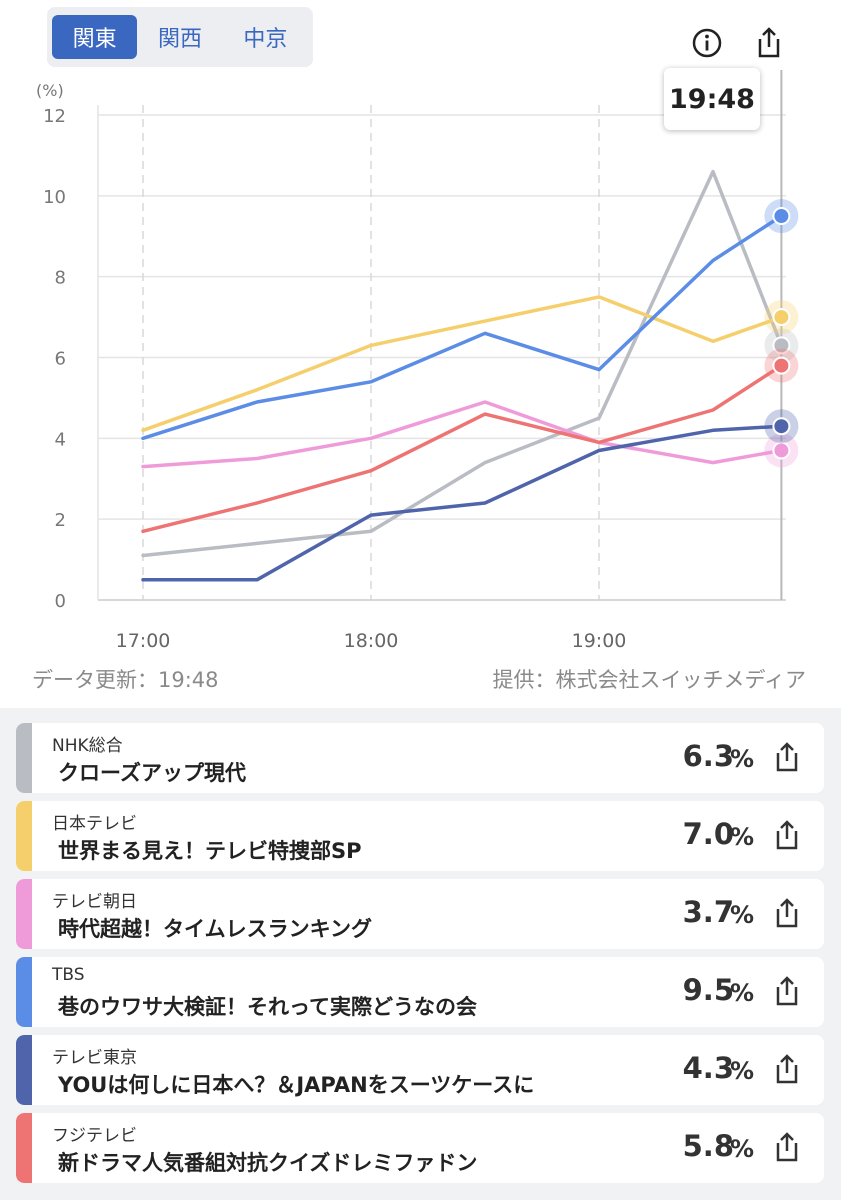 The height and width of the screenshot is (1200, 841). I want to click on data-provider: 提供：株式会社スイッチメディア, so click(649, 680).